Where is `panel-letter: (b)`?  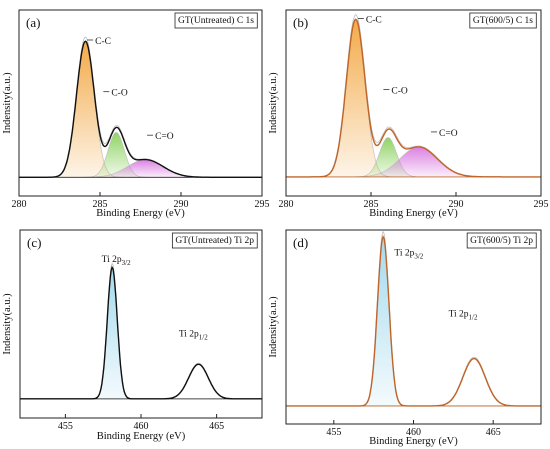 panel-letter: (b) is located at coordinates (300, 22).